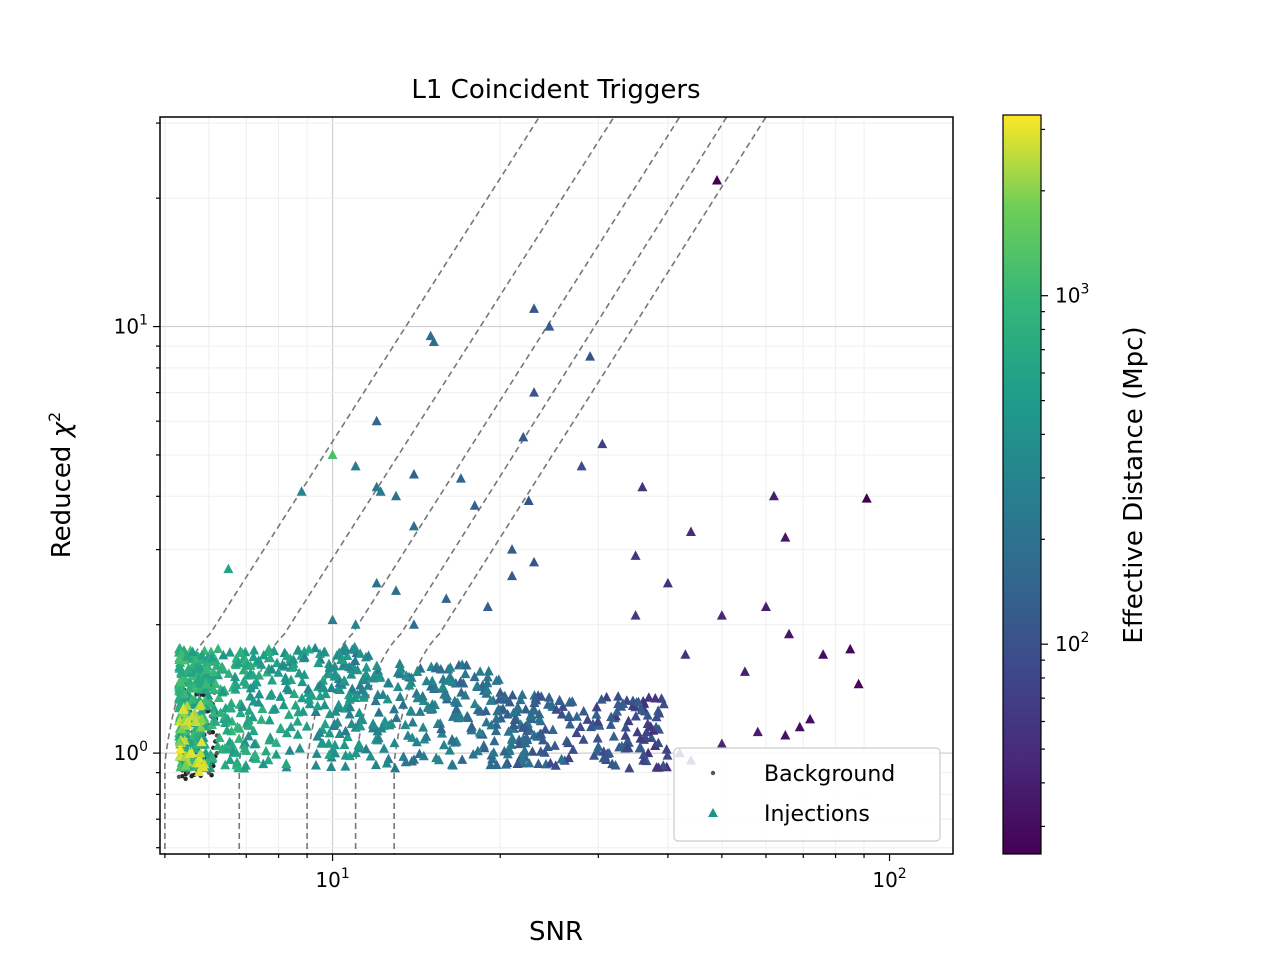 The height and width of the screenshot is (960, 1280). Describe the element at coordinates (535, 873) in the screenshot. I see `x-axis: 101 102` at that location.